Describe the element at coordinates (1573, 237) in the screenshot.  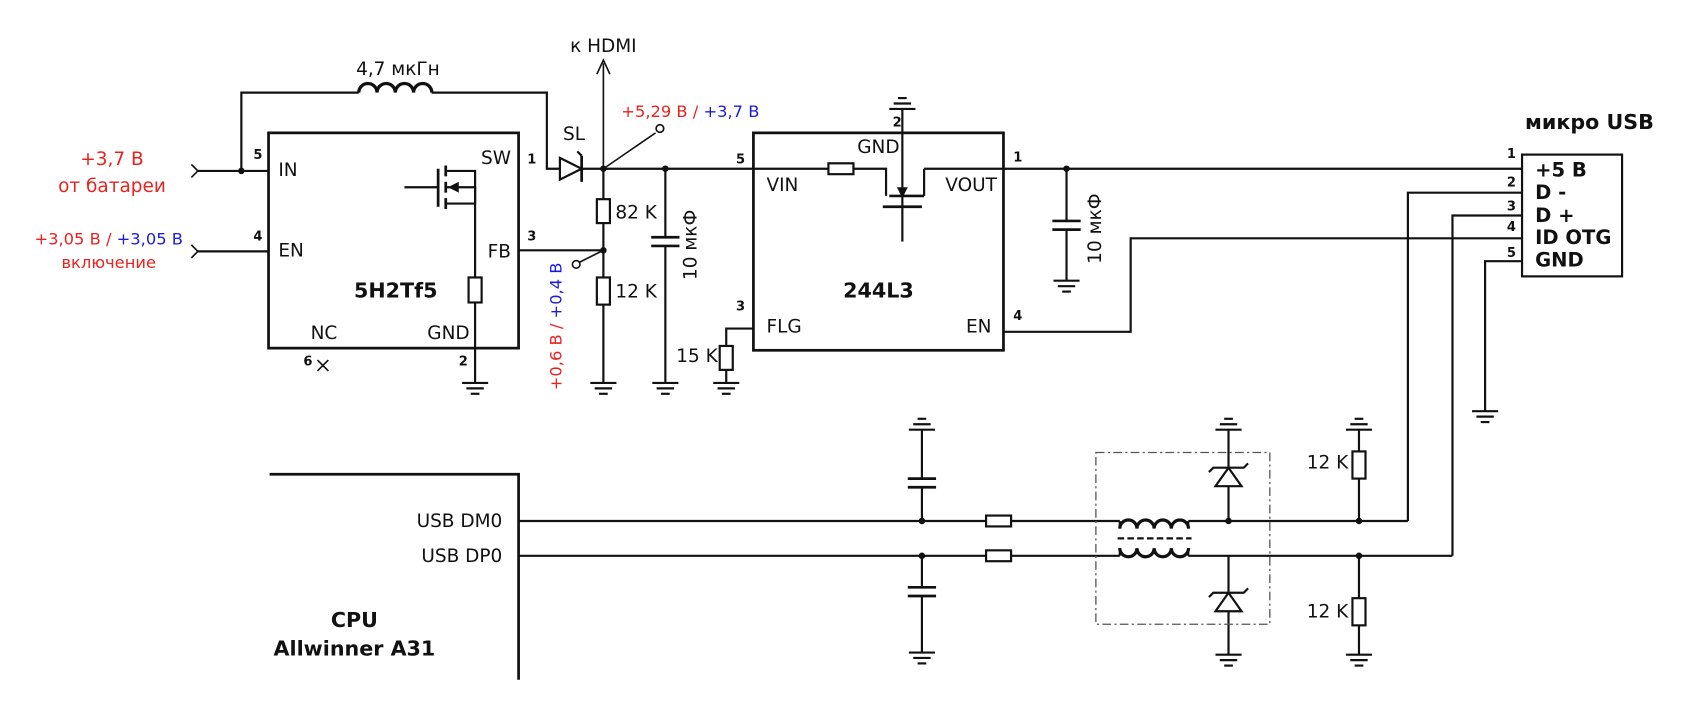
I see `pin-label: ID OTG` at that location.